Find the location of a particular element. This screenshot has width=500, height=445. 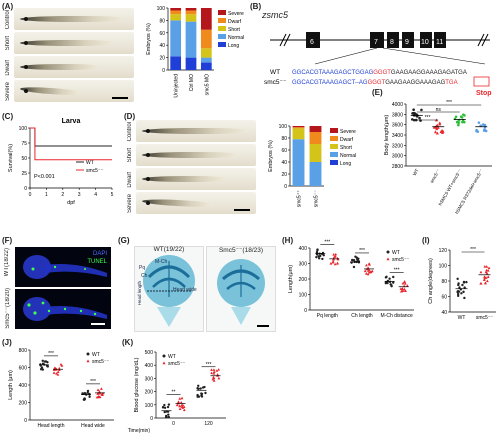

bar-segment-normal is located at coordinates (176, 38).